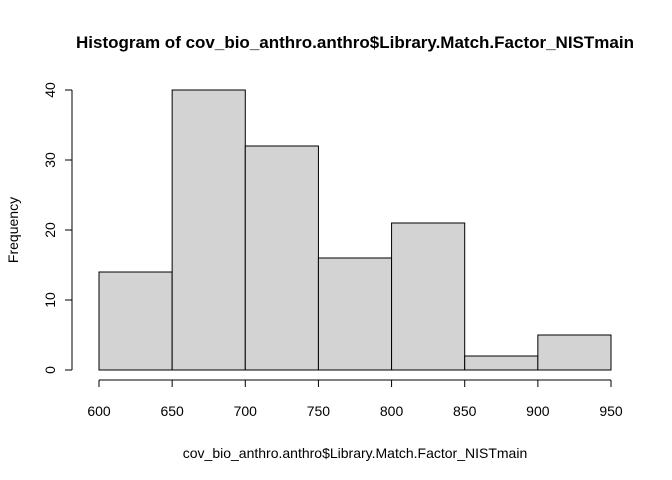 The image size is (672, 480). Describe the element at coordinates (50, 300) in the screenshot. I see `y-tick-label: 10` at that location.